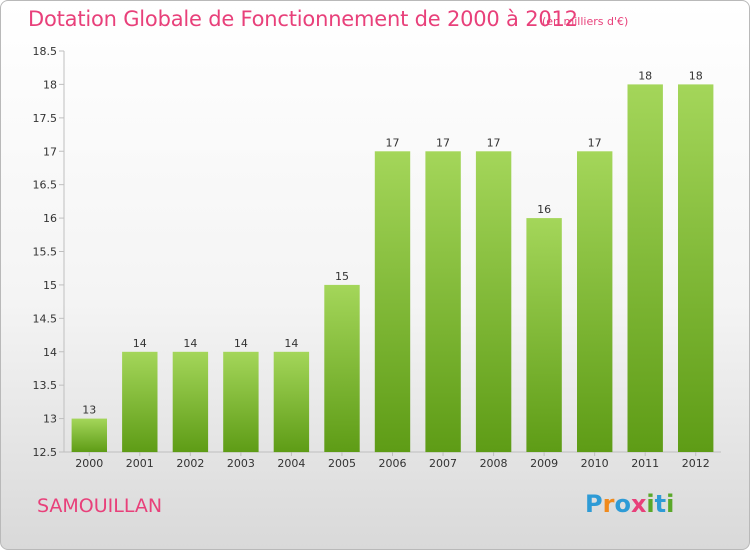 The height and width of the screenshot is (550, 750). I want to click on logo-letter: P, so click(594, 504).